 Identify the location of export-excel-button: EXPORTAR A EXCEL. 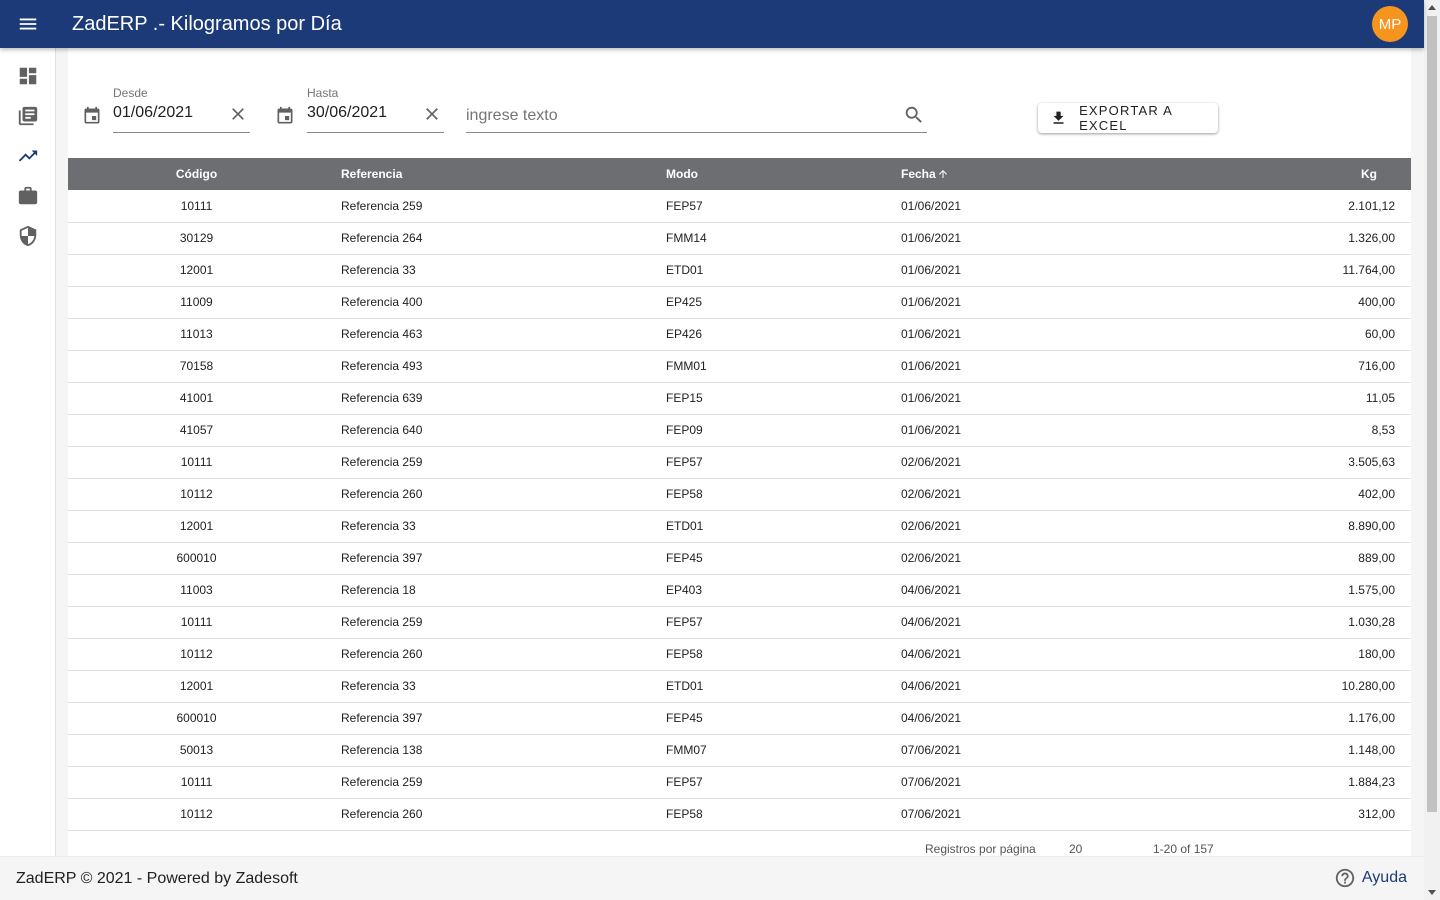
(1128, 118).